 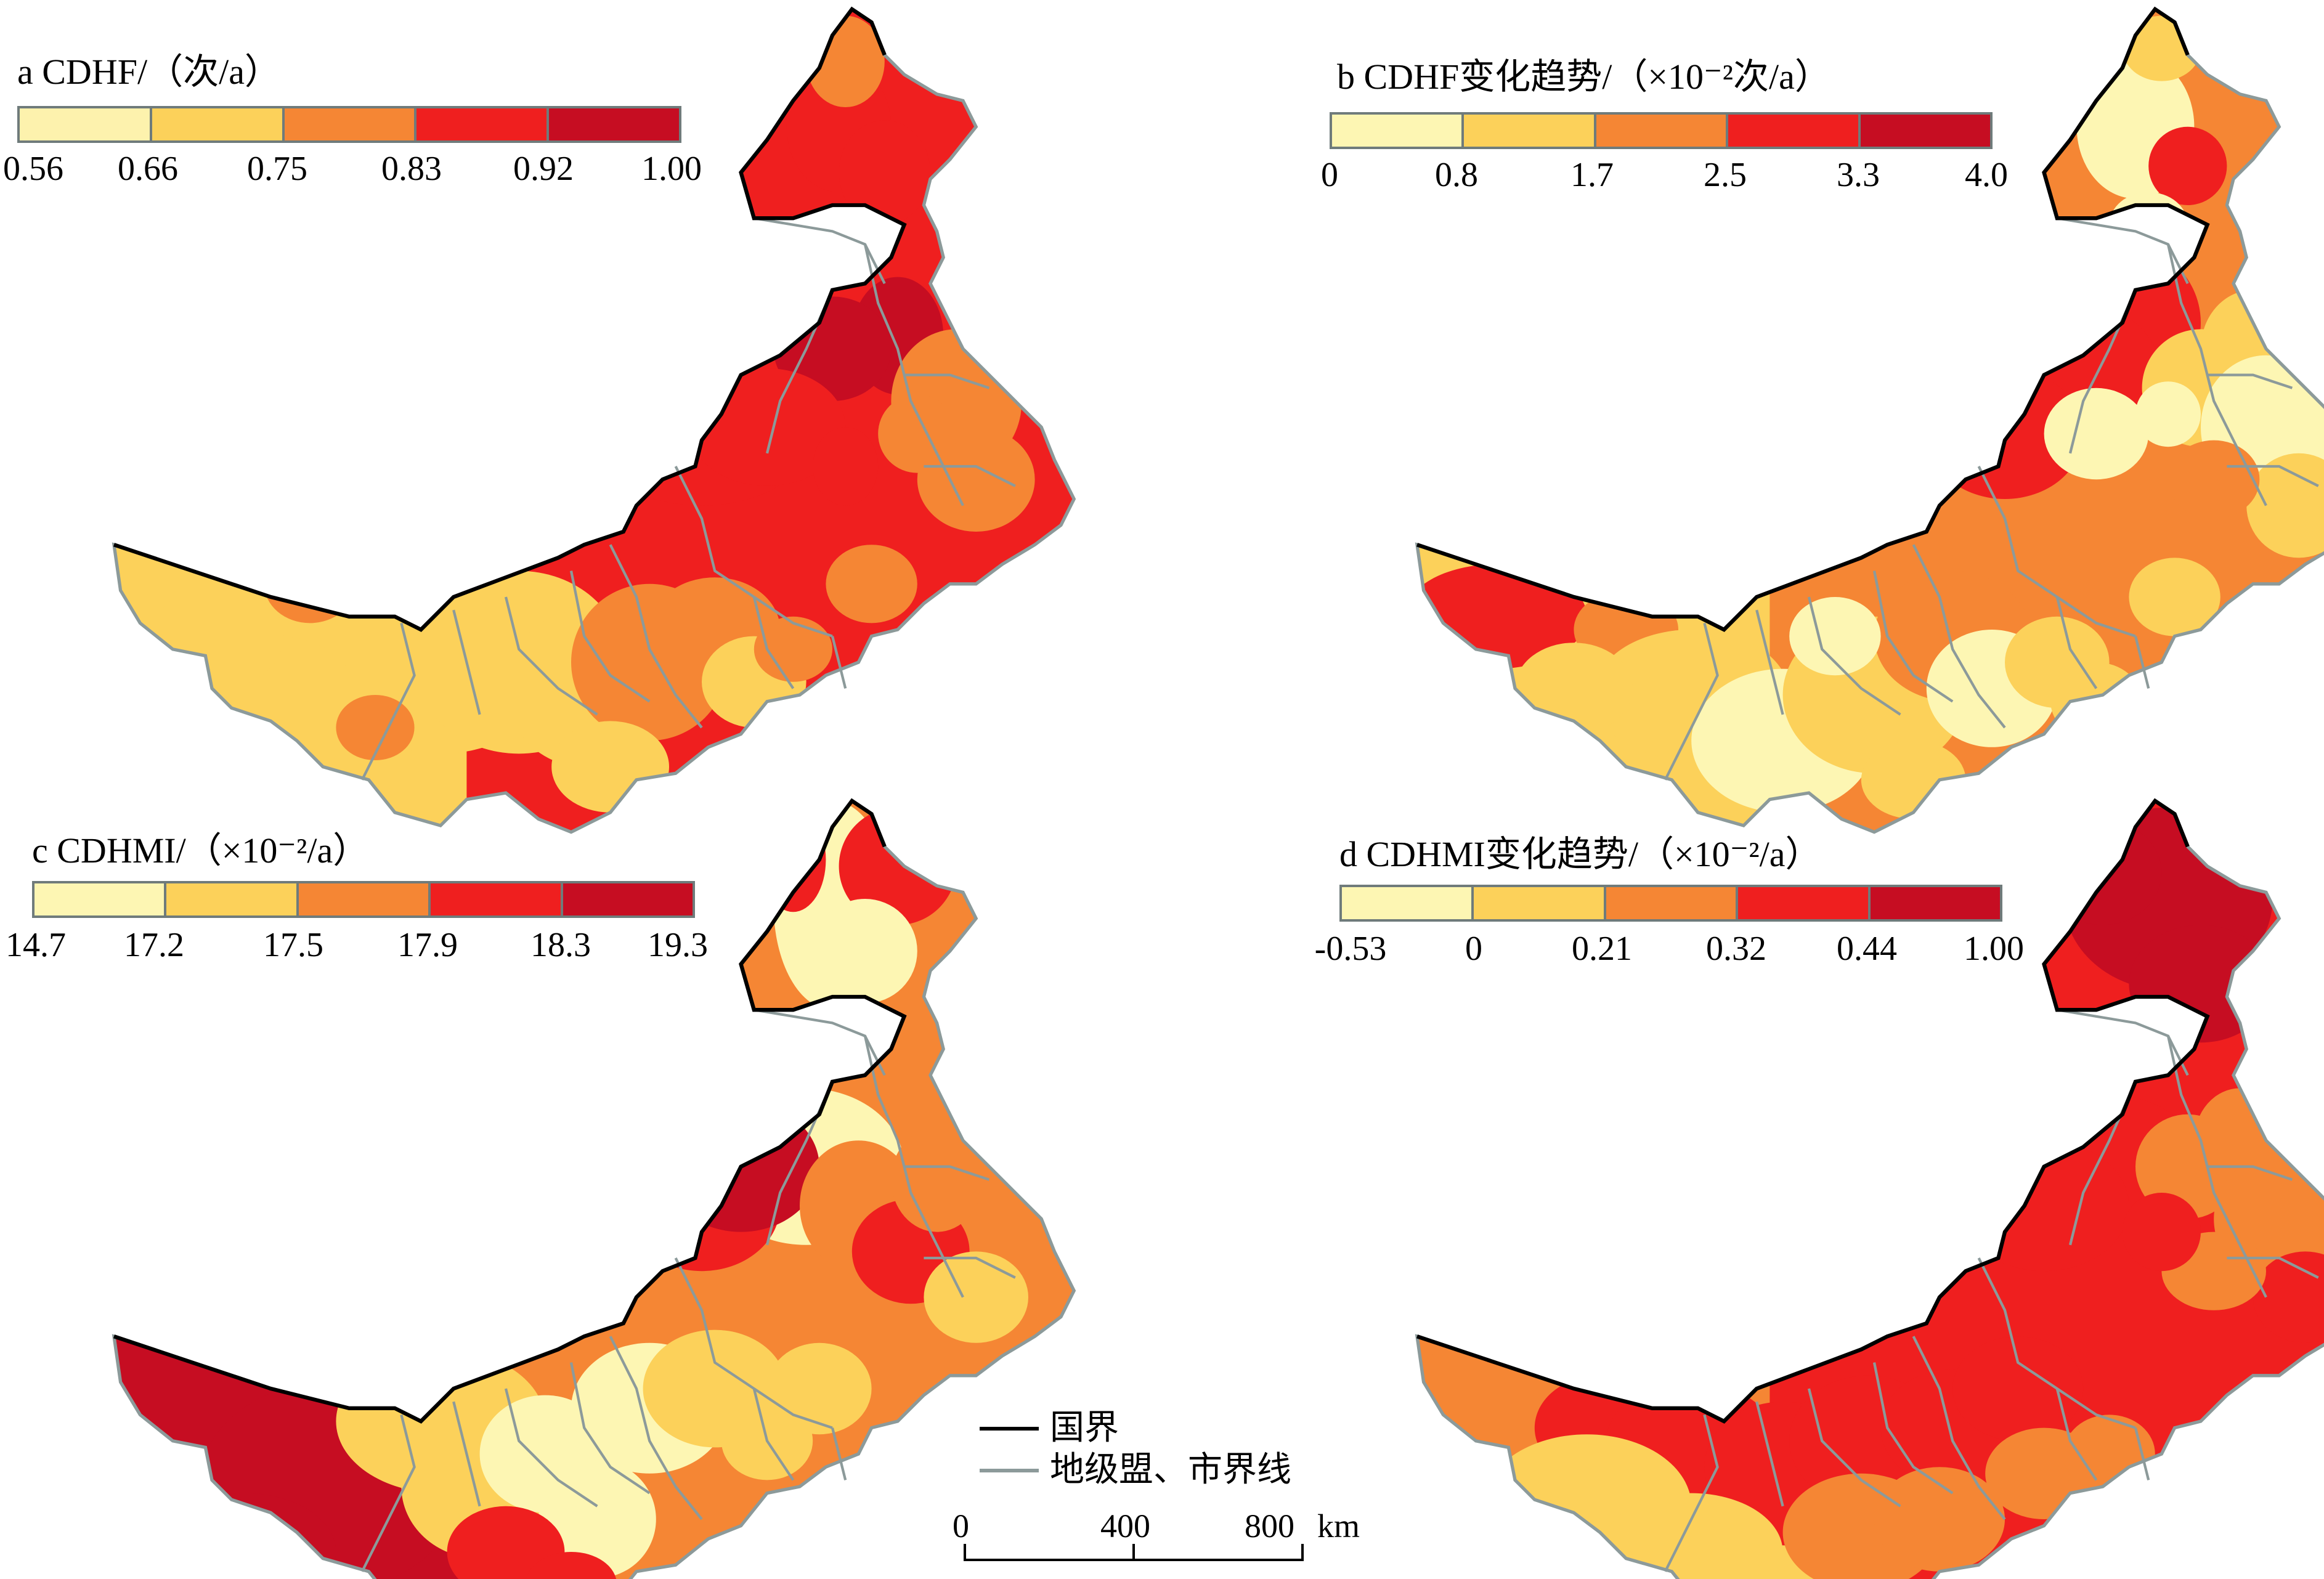 What do you see at coordinates (678, 945) in the screenshot?
I see `legend-c-tick-5: 19.3` at bounding box center [678, 945].